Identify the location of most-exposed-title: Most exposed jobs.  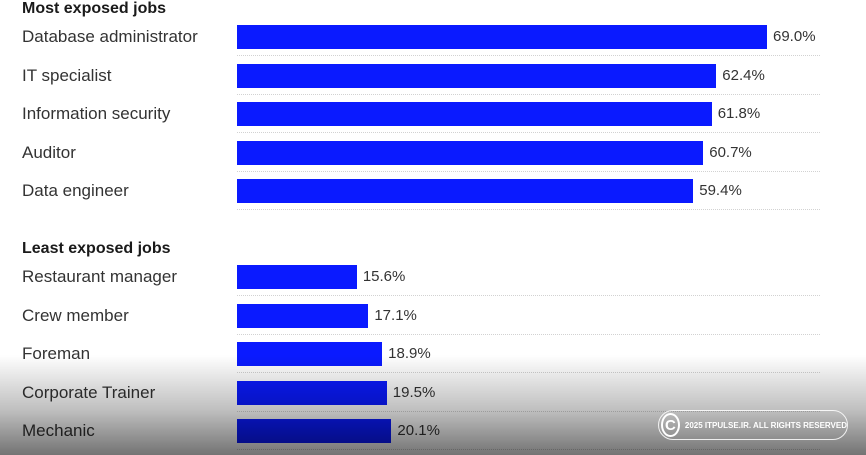
(94, 8).